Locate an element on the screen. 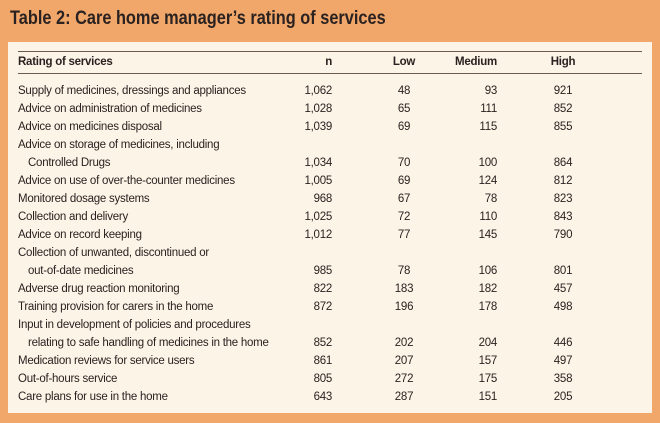 The height and width of the screenshot is (423, 660). row-label: Out-of-hours service is located at coordinates (68, 379).